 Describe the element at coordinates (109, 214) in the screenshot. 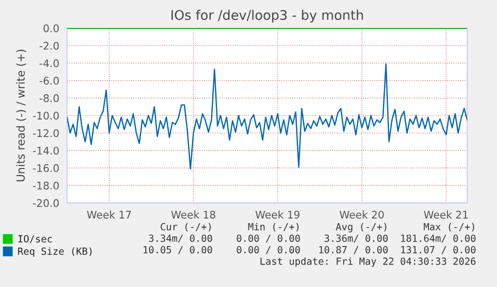

I see `x-tick-label: Week 17` at that location.